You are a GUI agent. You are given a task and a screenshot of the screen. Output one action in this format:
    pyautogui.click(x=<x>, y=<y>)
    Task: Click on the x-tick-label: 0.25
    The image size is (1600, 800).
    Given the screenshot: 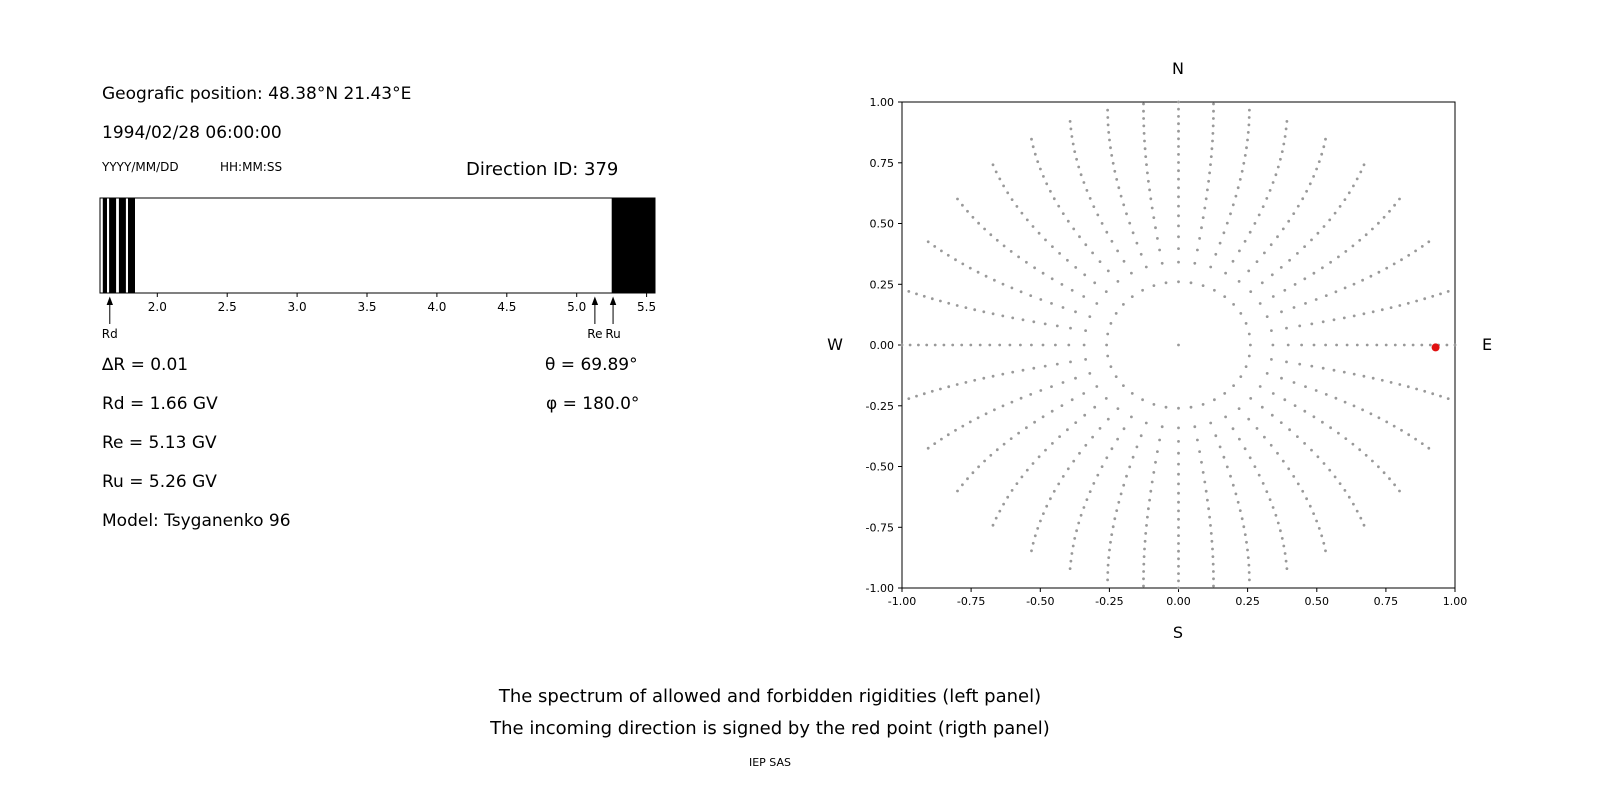 What is the action you would take?
    pyautogui.click(x=1247, y=601)
    